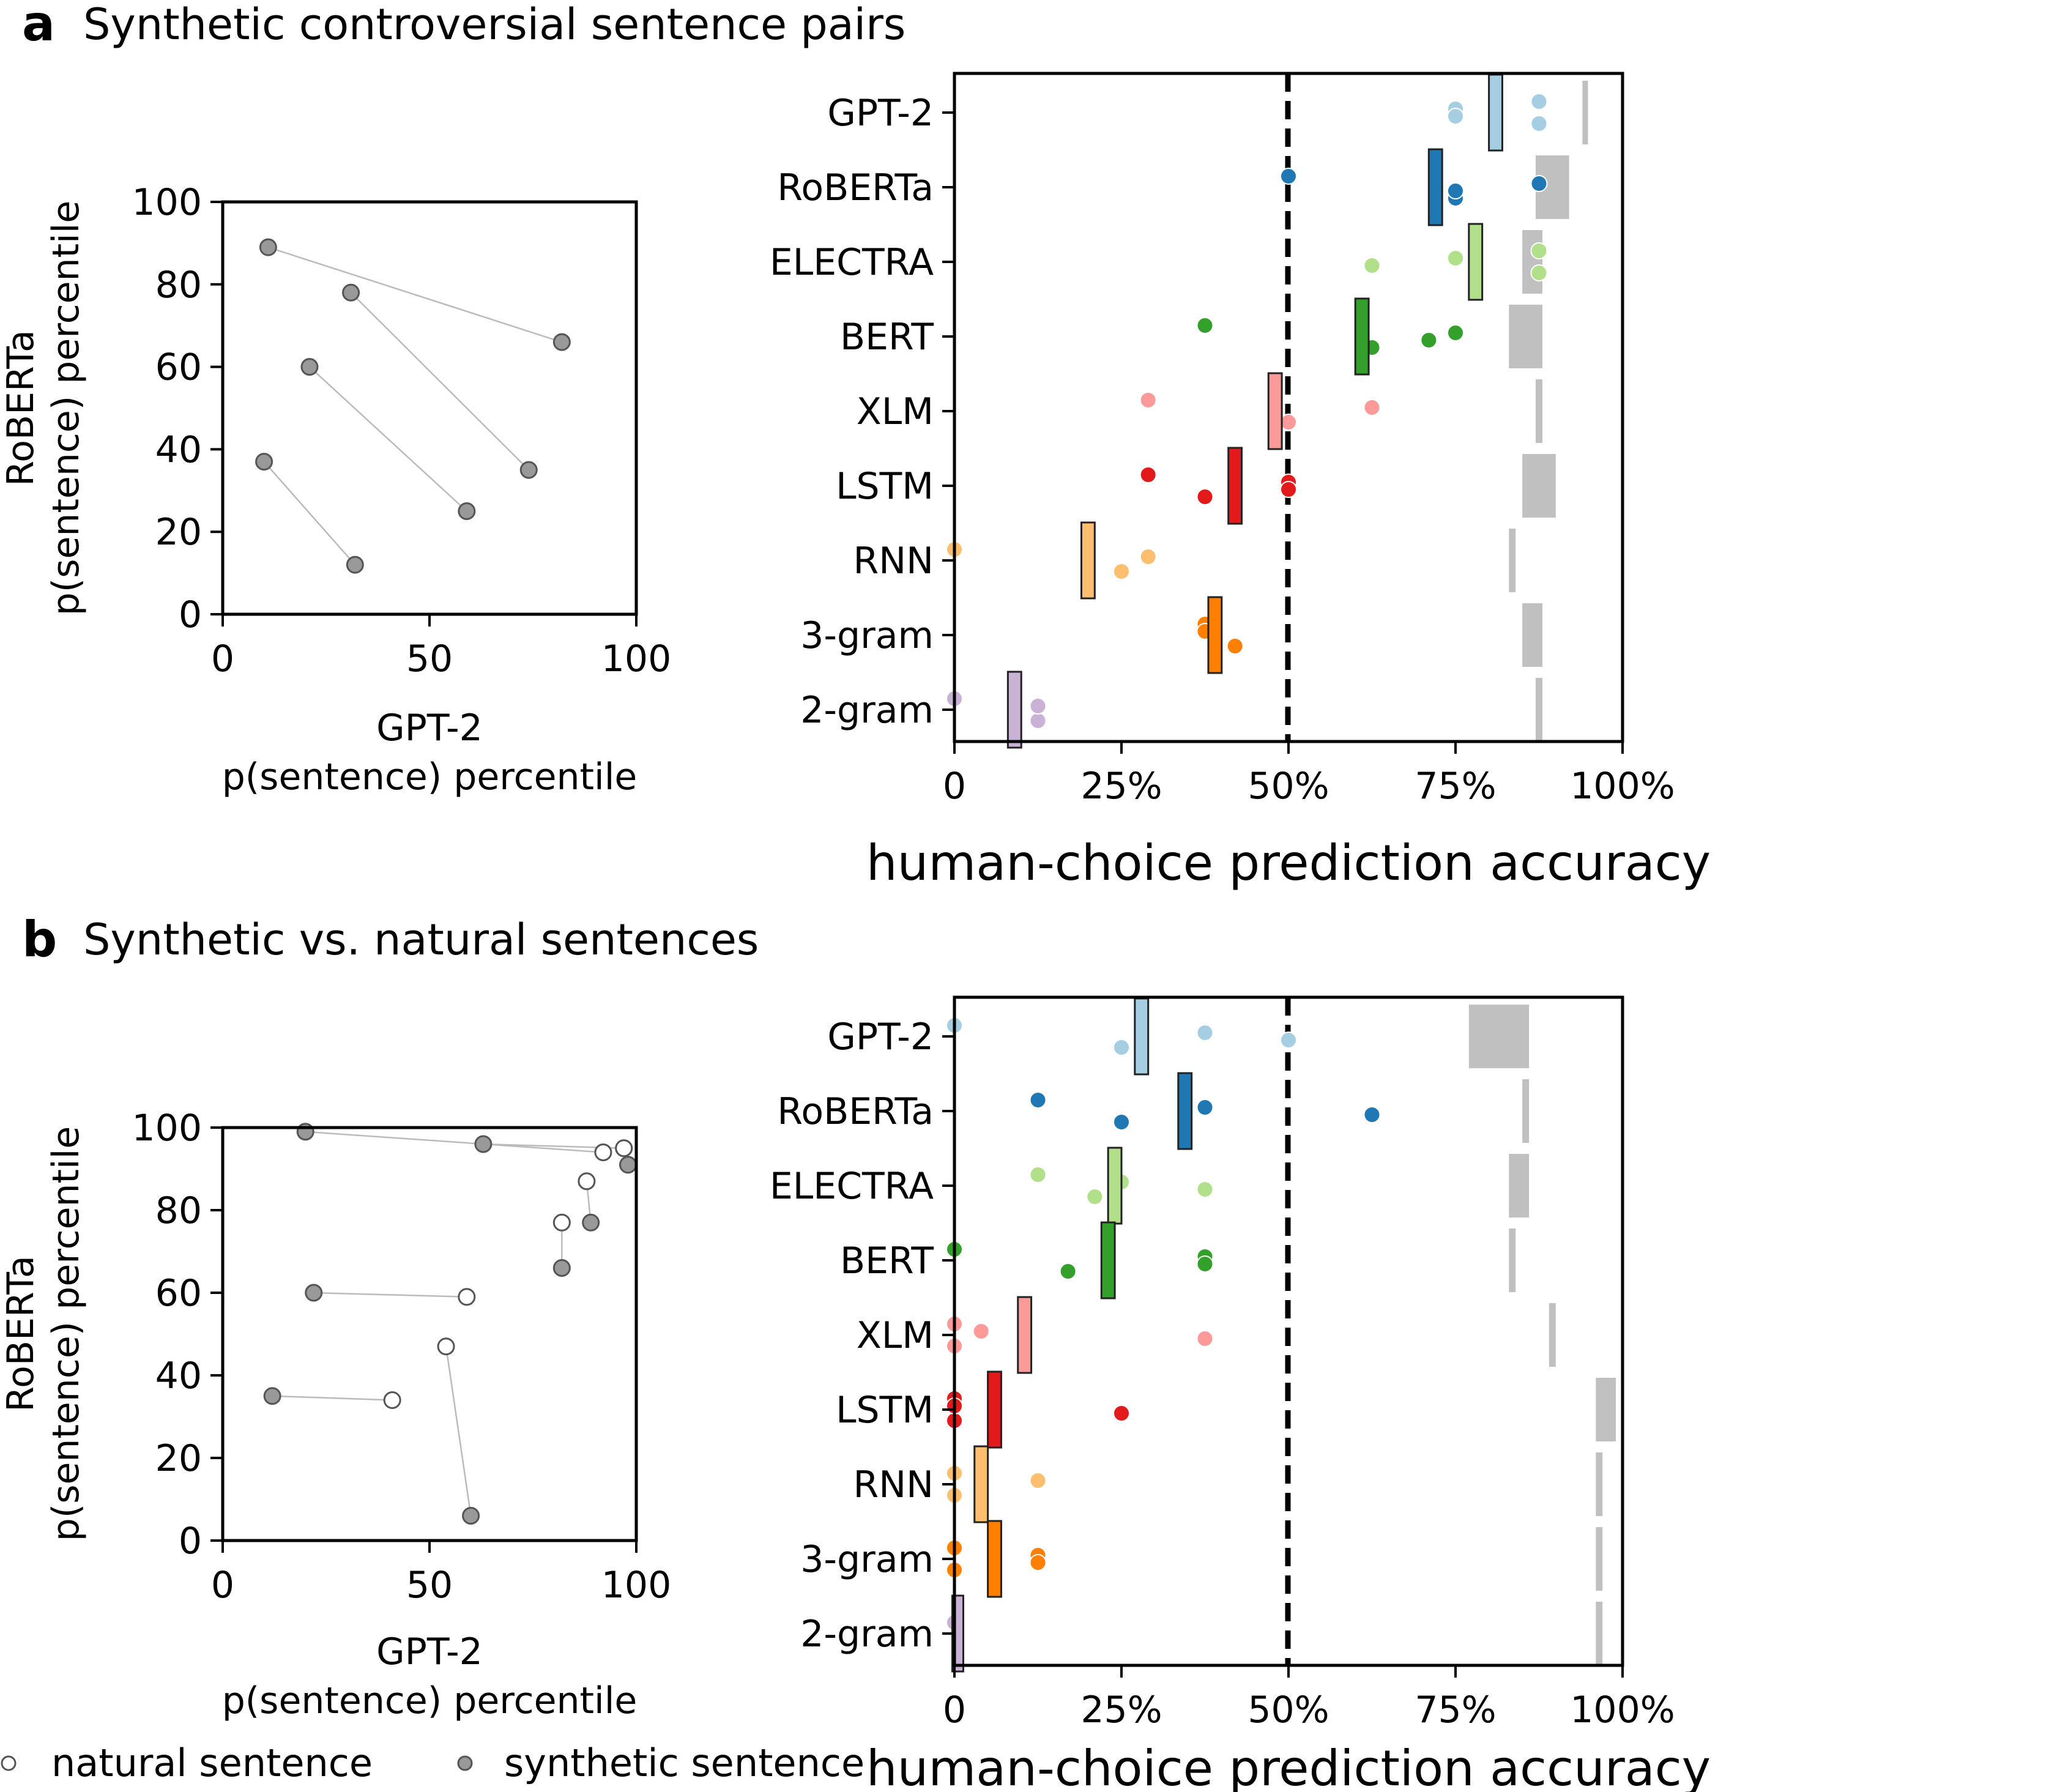 The width and height of the screenshot is (2060, 1792). What do you see at coordinates (9, 1763) in the screenshot?
I see `legend-natural-marker` at bounding box center [9, 1763].